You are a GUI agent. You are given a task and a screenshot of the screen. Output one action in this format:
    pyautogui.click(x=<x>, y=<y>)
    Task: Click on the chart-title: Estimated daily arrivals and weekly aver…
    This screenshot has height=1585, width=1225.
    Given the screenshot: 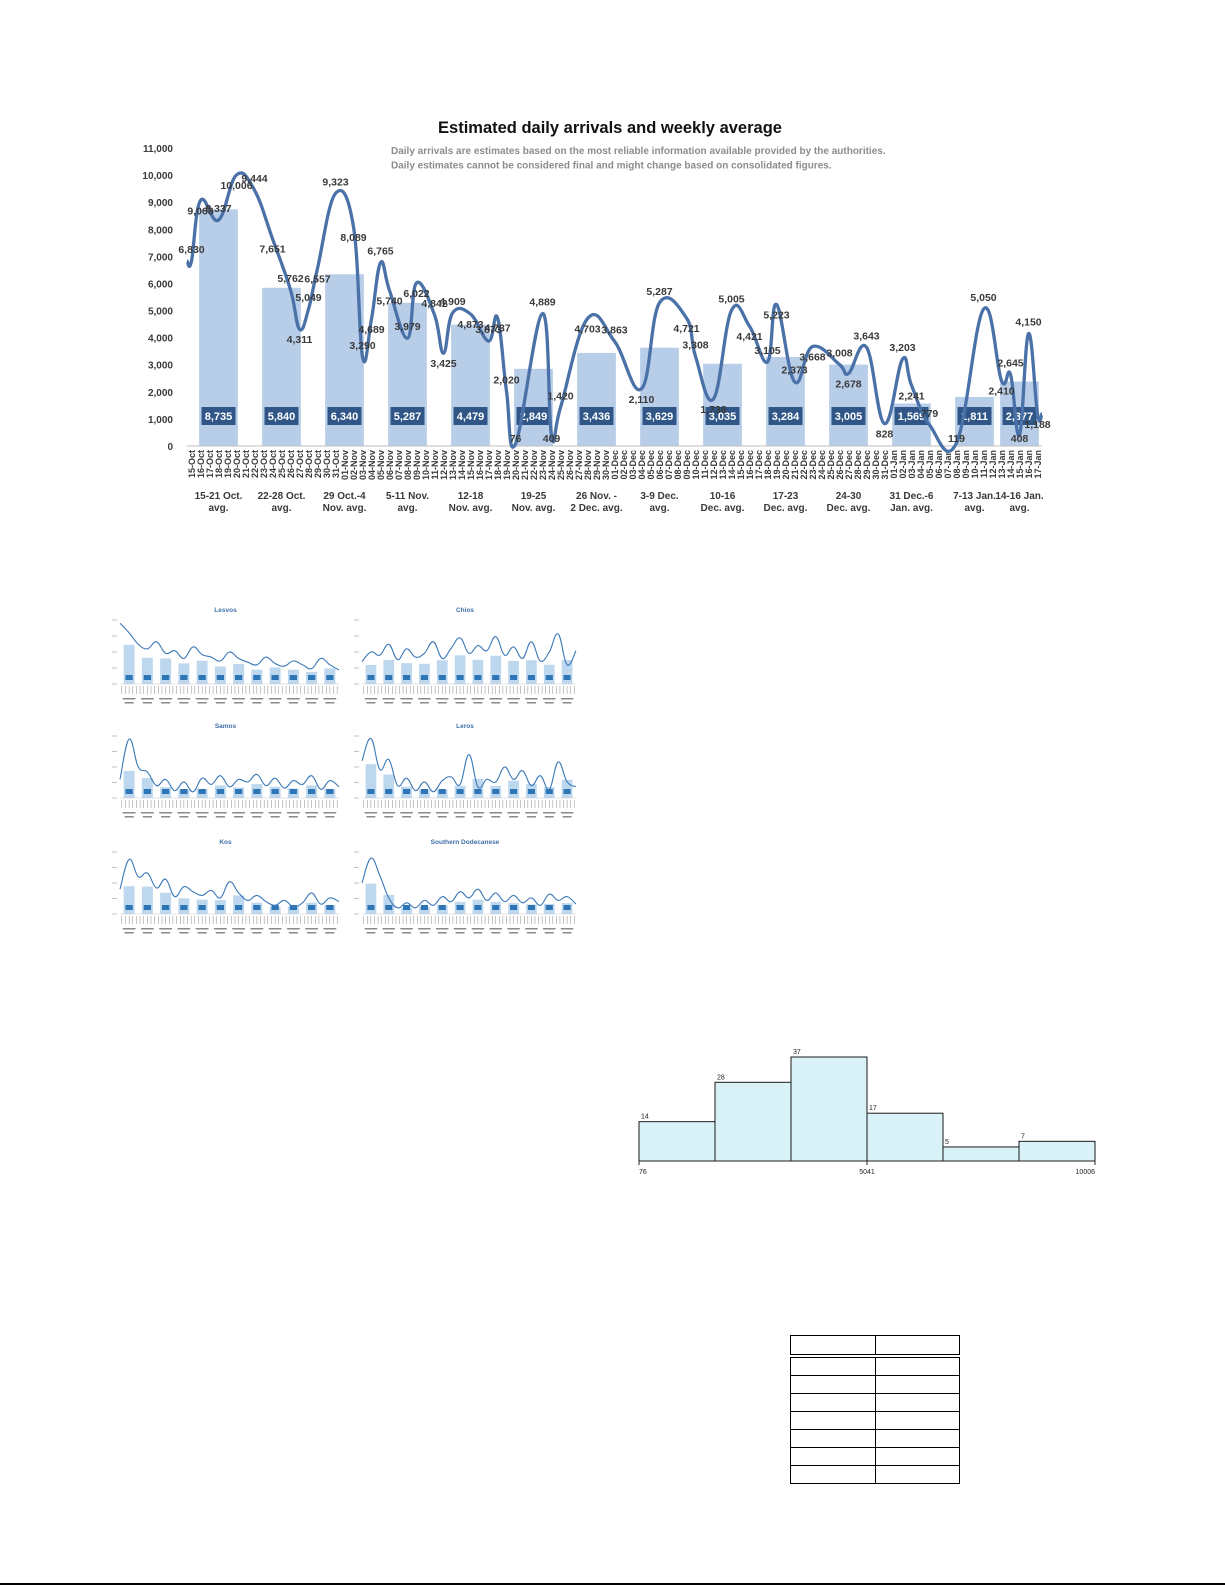 What is the action you would take?
    pyautogui.click(x=610, y=128)
    